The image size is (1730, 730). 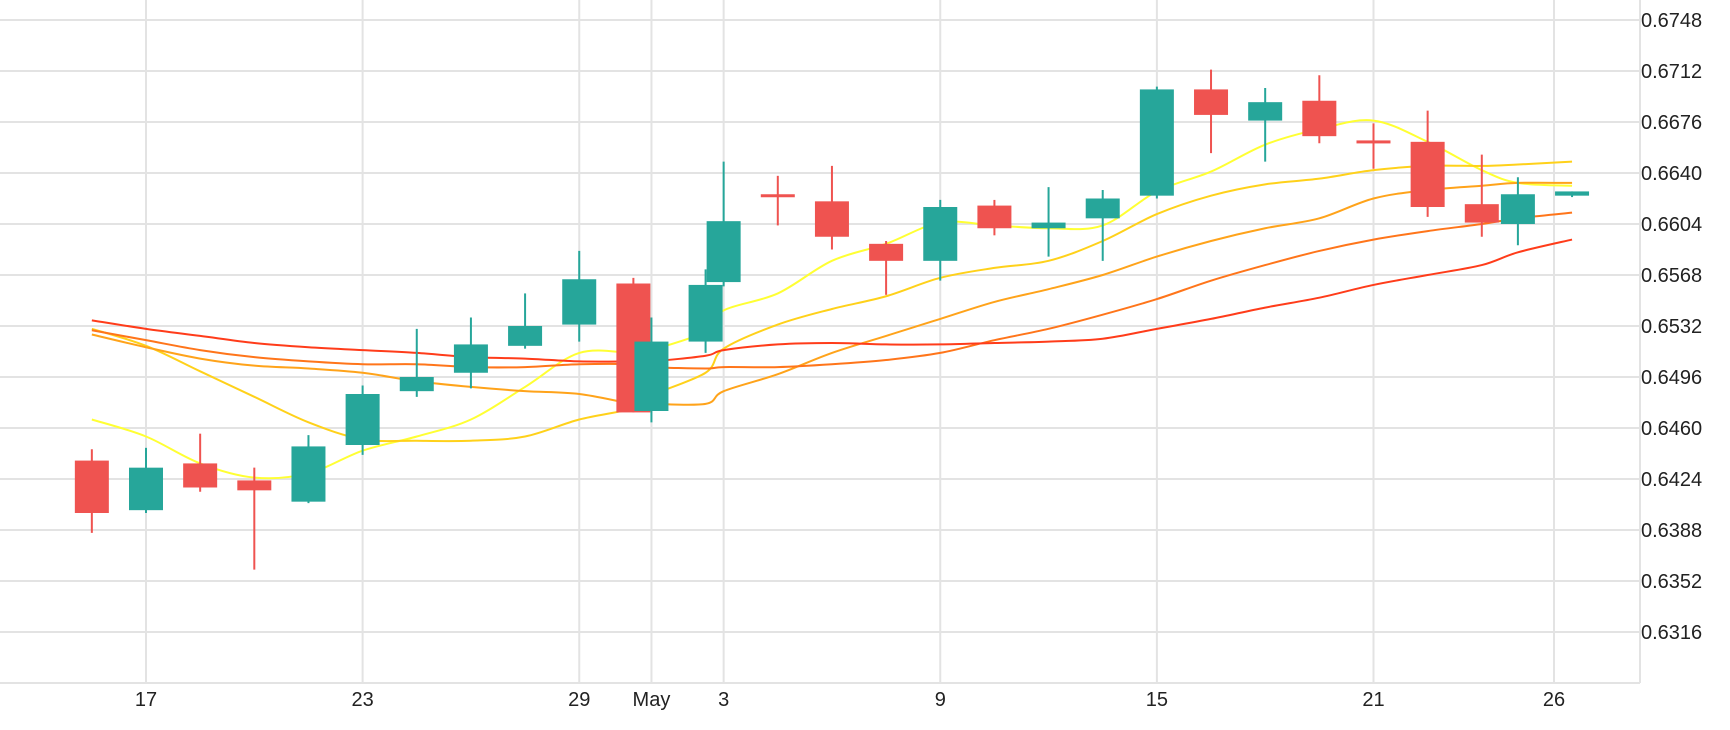 I want to click on y-tick-label: 0.6532, so click(x=1671, y=327).